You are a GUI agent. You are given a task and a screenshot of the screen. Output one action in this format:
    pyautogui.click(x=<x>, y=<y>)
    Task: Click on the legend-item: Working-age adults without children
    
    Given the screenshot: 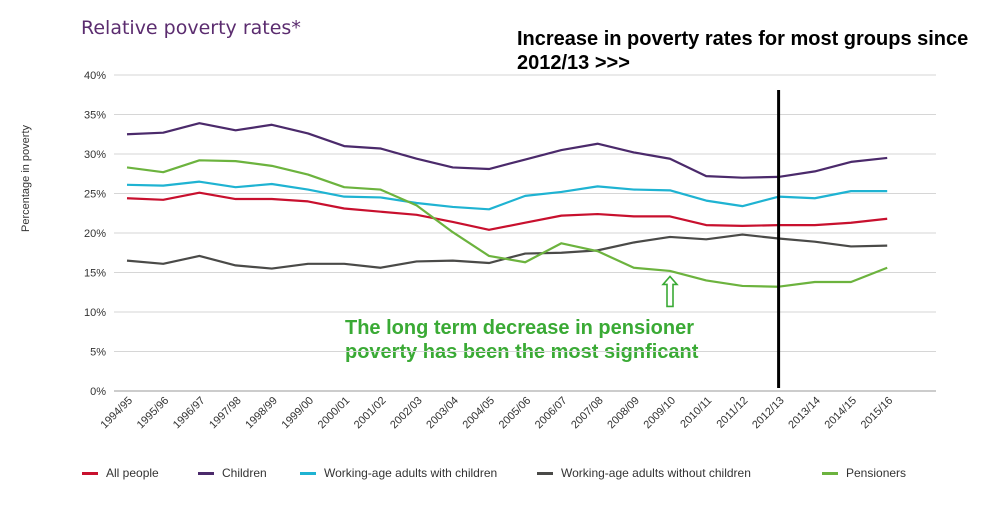 What is the action you would take?
    pyautogui.click(x=644, y=473)
    